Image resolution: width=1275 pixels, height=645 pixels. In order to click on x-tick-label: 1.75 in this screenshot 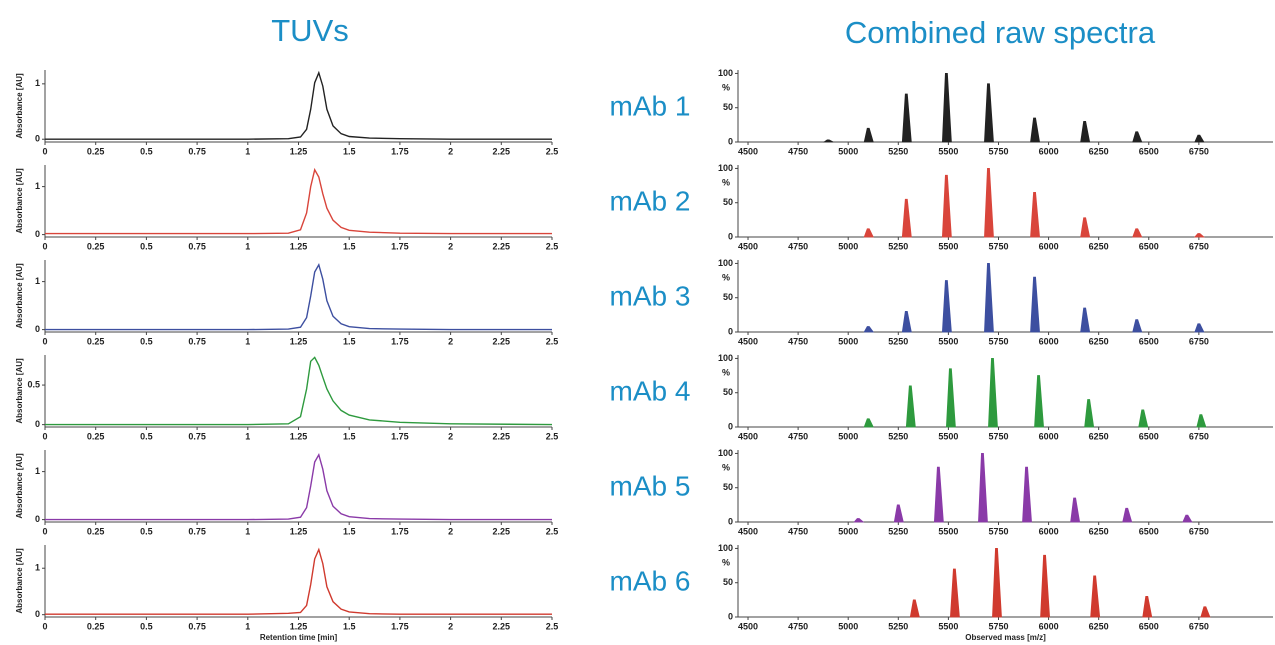, I will do `click(400, 246)`.